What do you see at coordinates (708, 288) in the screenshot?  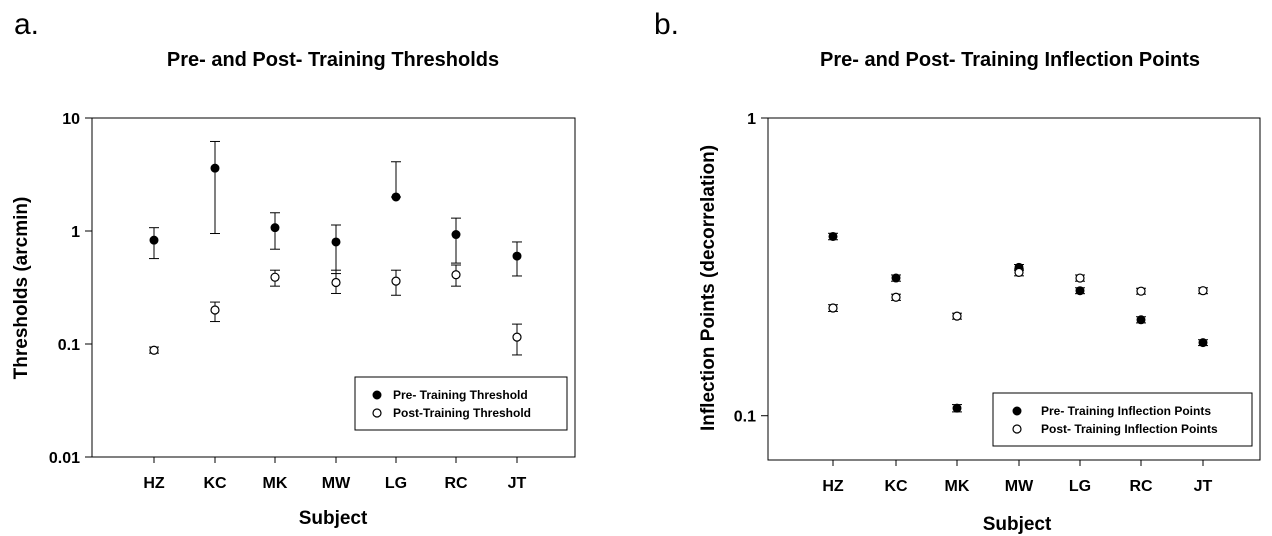 I see `chart-b-y-axis-label: Inflection Points (decorrelation)` at bounding box center [708, 288].